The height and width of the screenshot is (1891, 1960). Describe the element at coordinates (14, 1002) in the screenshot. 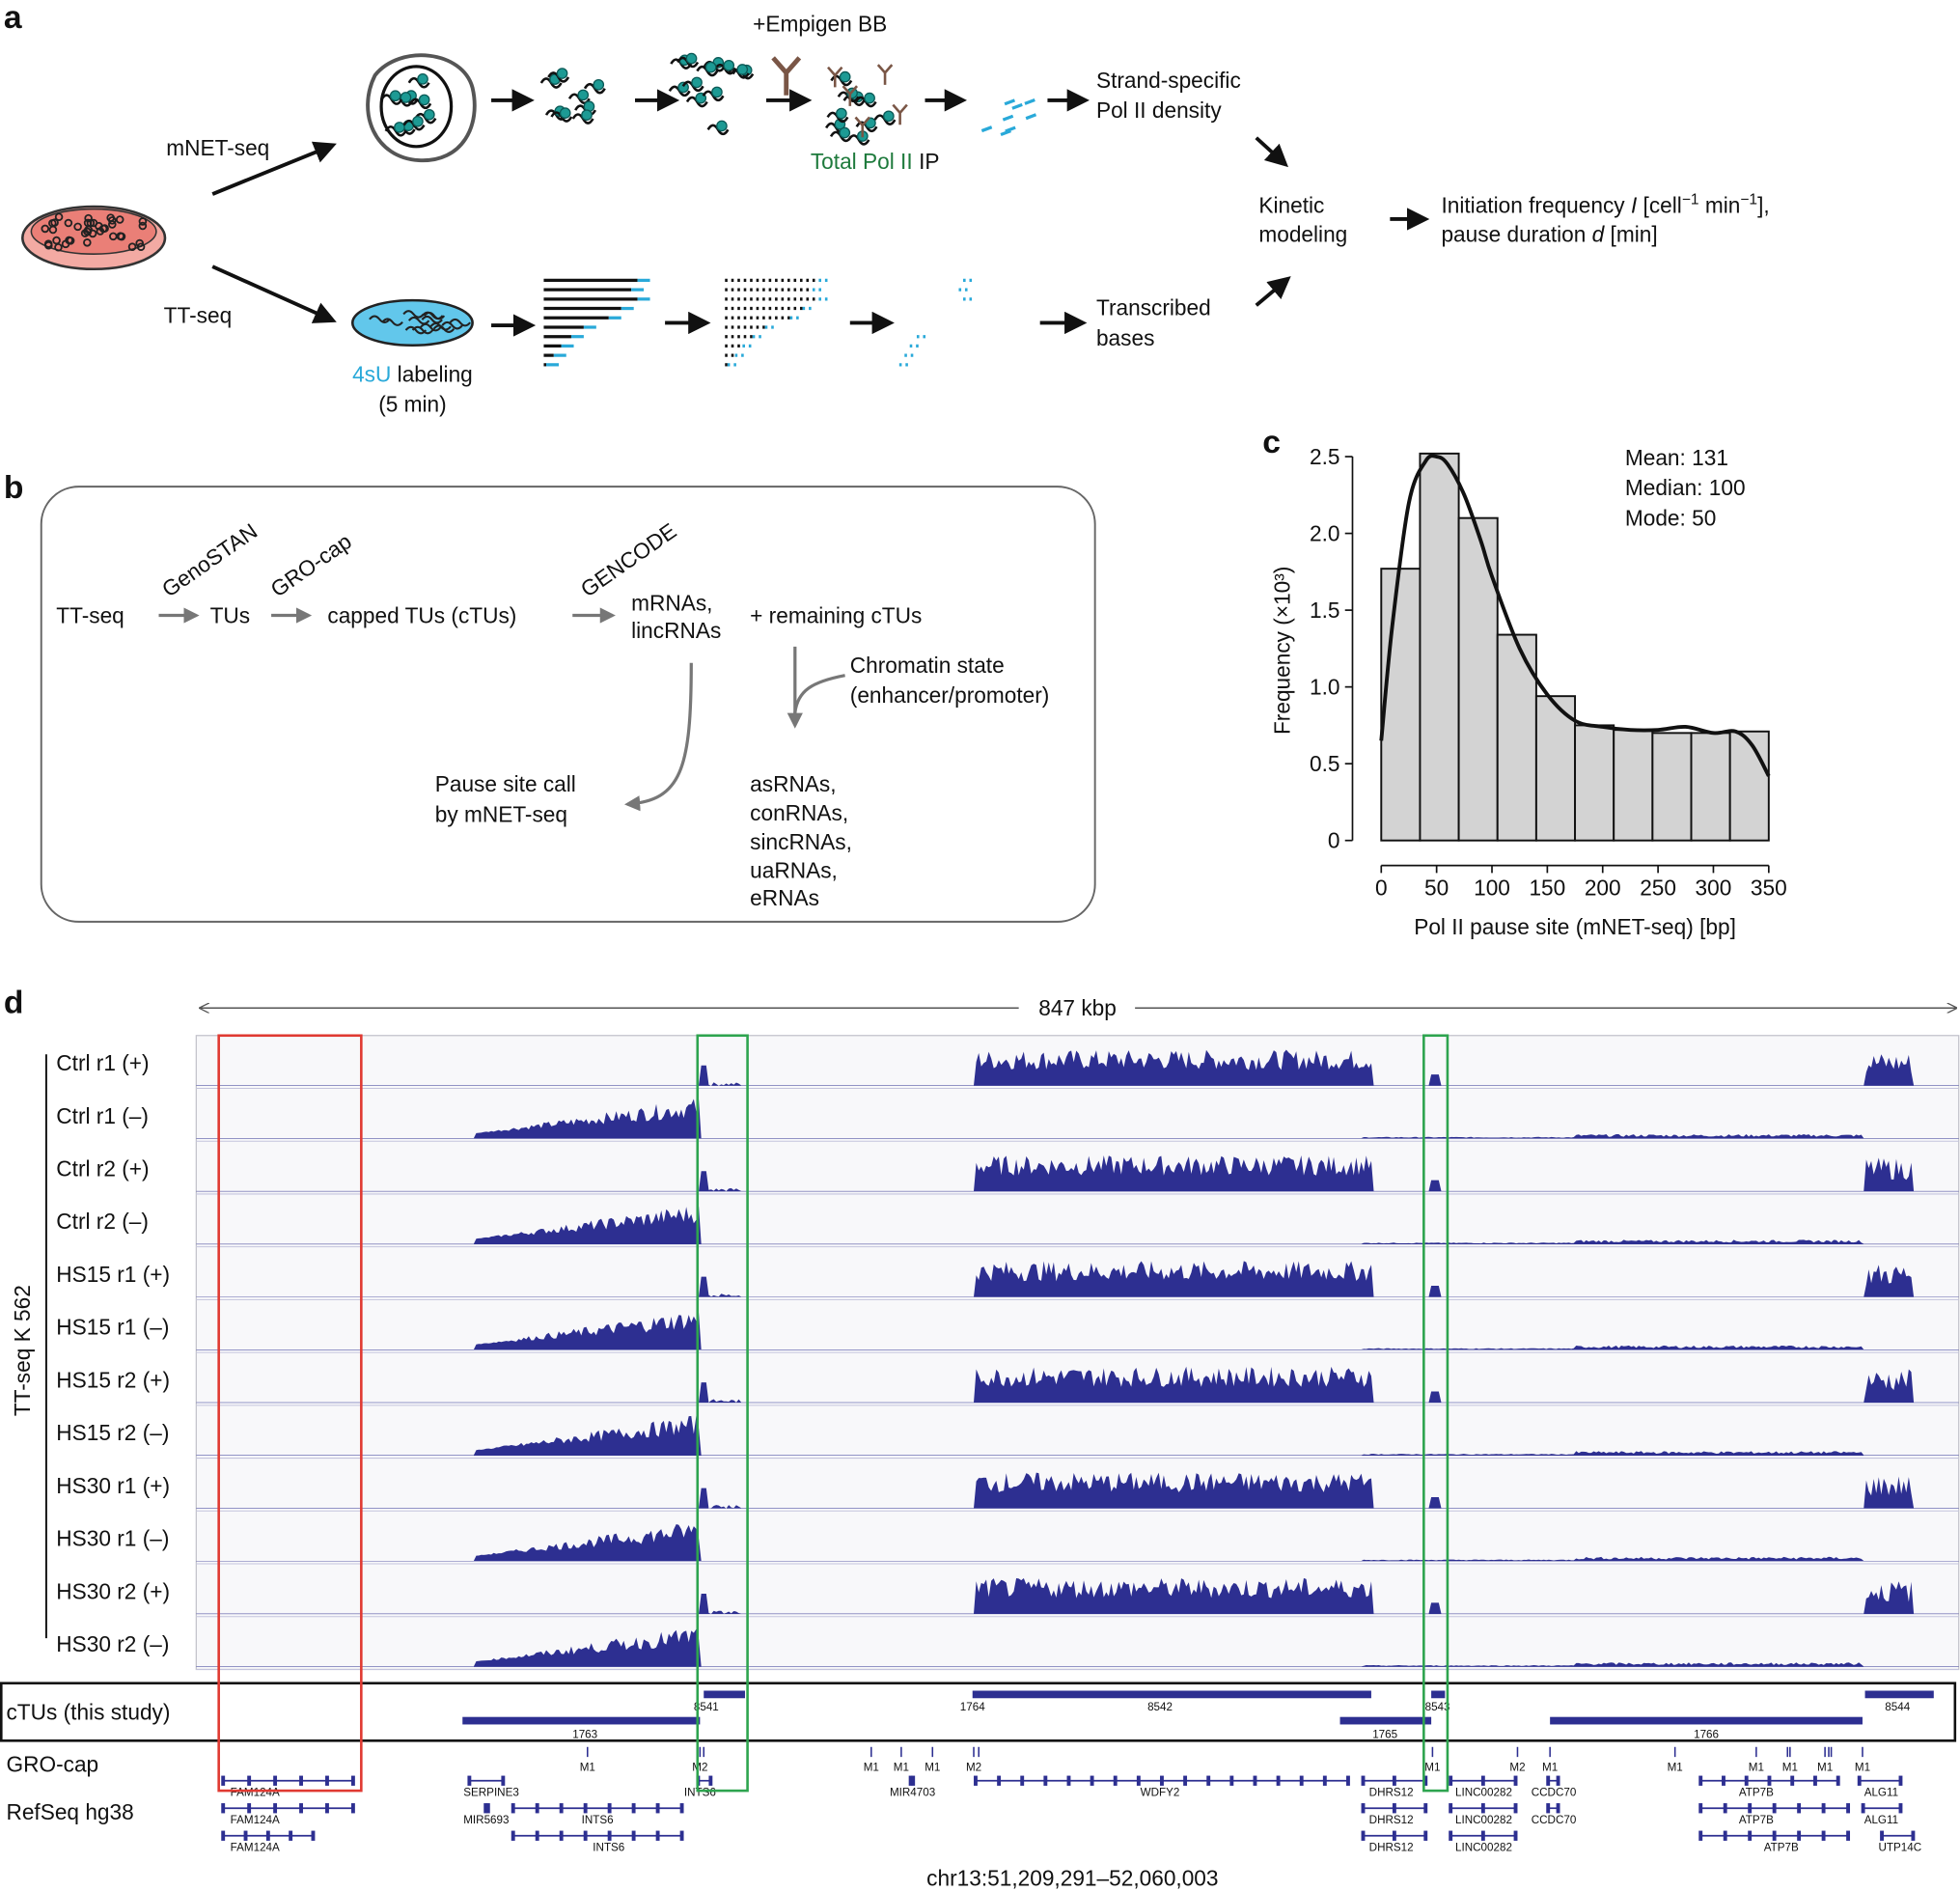

I see `label: d` at that location.